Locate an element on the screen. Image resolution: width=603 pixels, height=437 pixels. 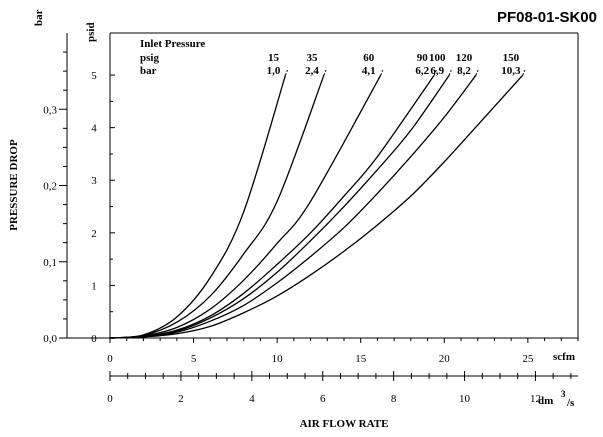
x-primary-tick-label: 20 is located at coordinates (445, 359).